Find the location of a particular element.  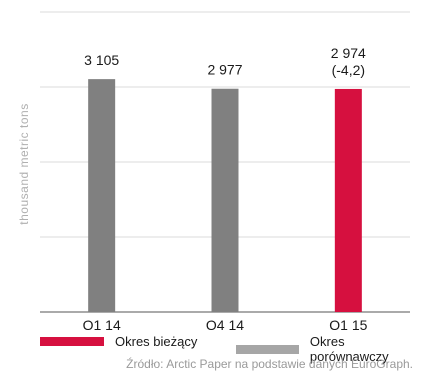

legend-item-comparative: Okres porównawczy is located at coordinates (330, 349).